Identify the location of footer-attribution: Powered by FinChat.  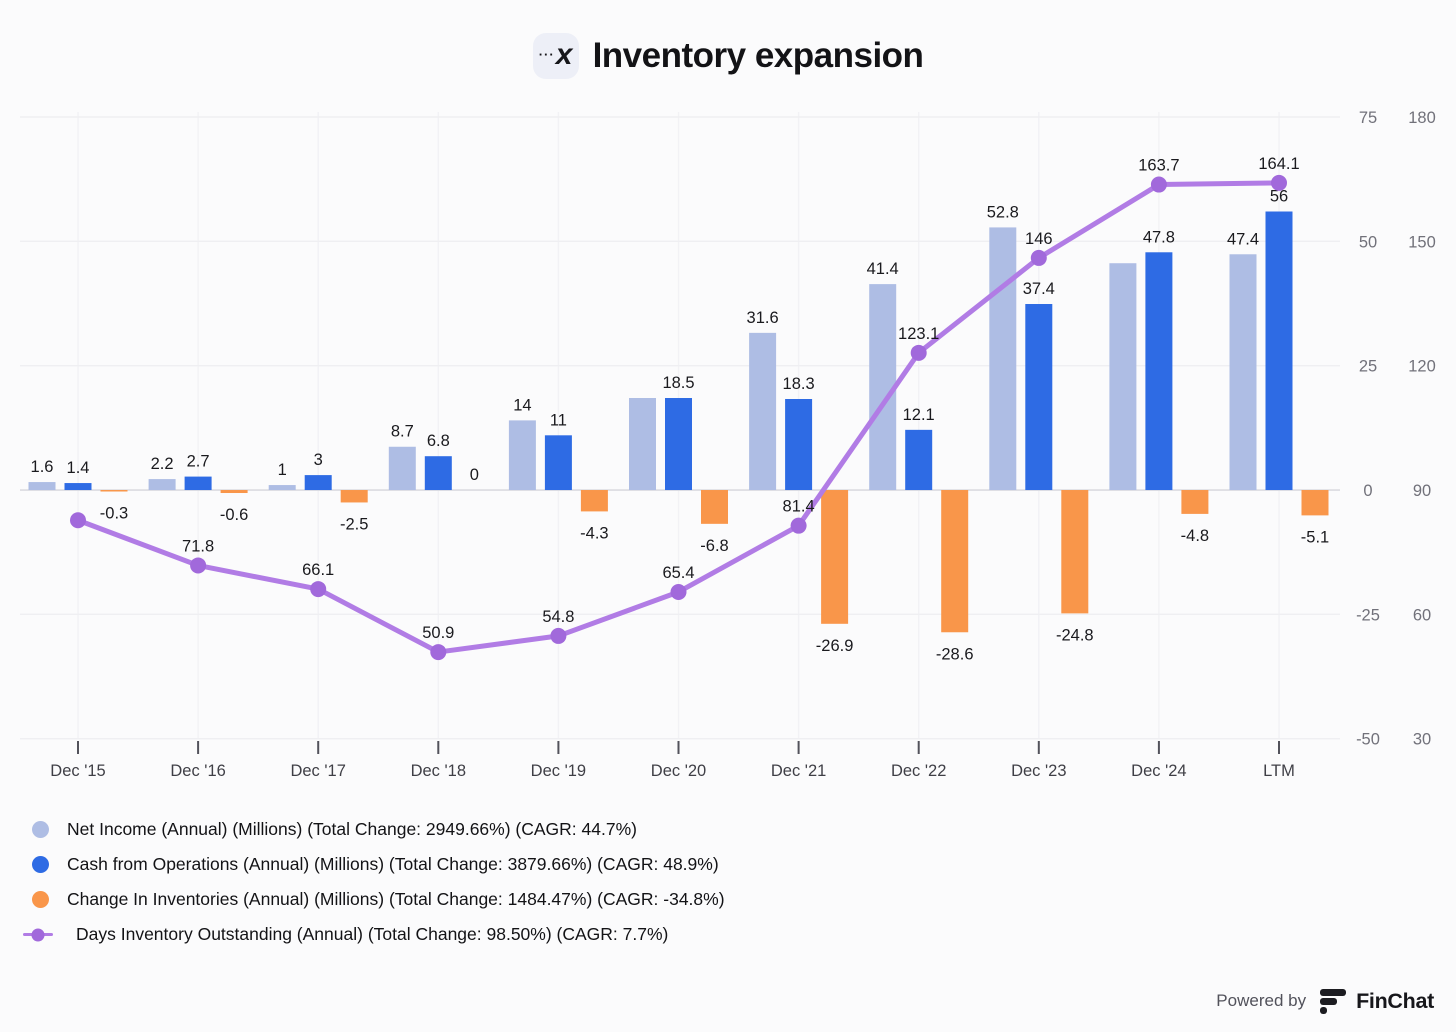
(1325, 1001).